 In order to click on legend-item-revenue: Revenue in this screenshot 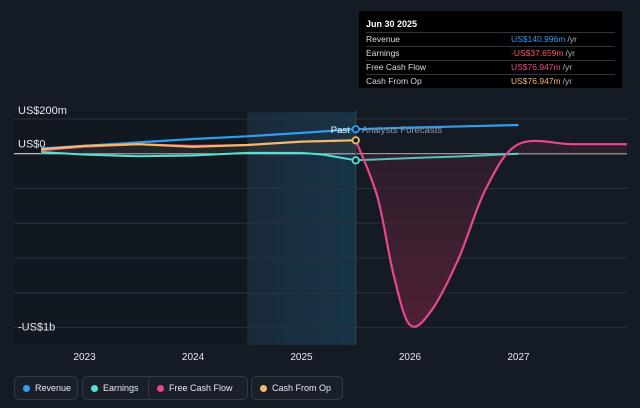, I will do `click(46, 388)`.